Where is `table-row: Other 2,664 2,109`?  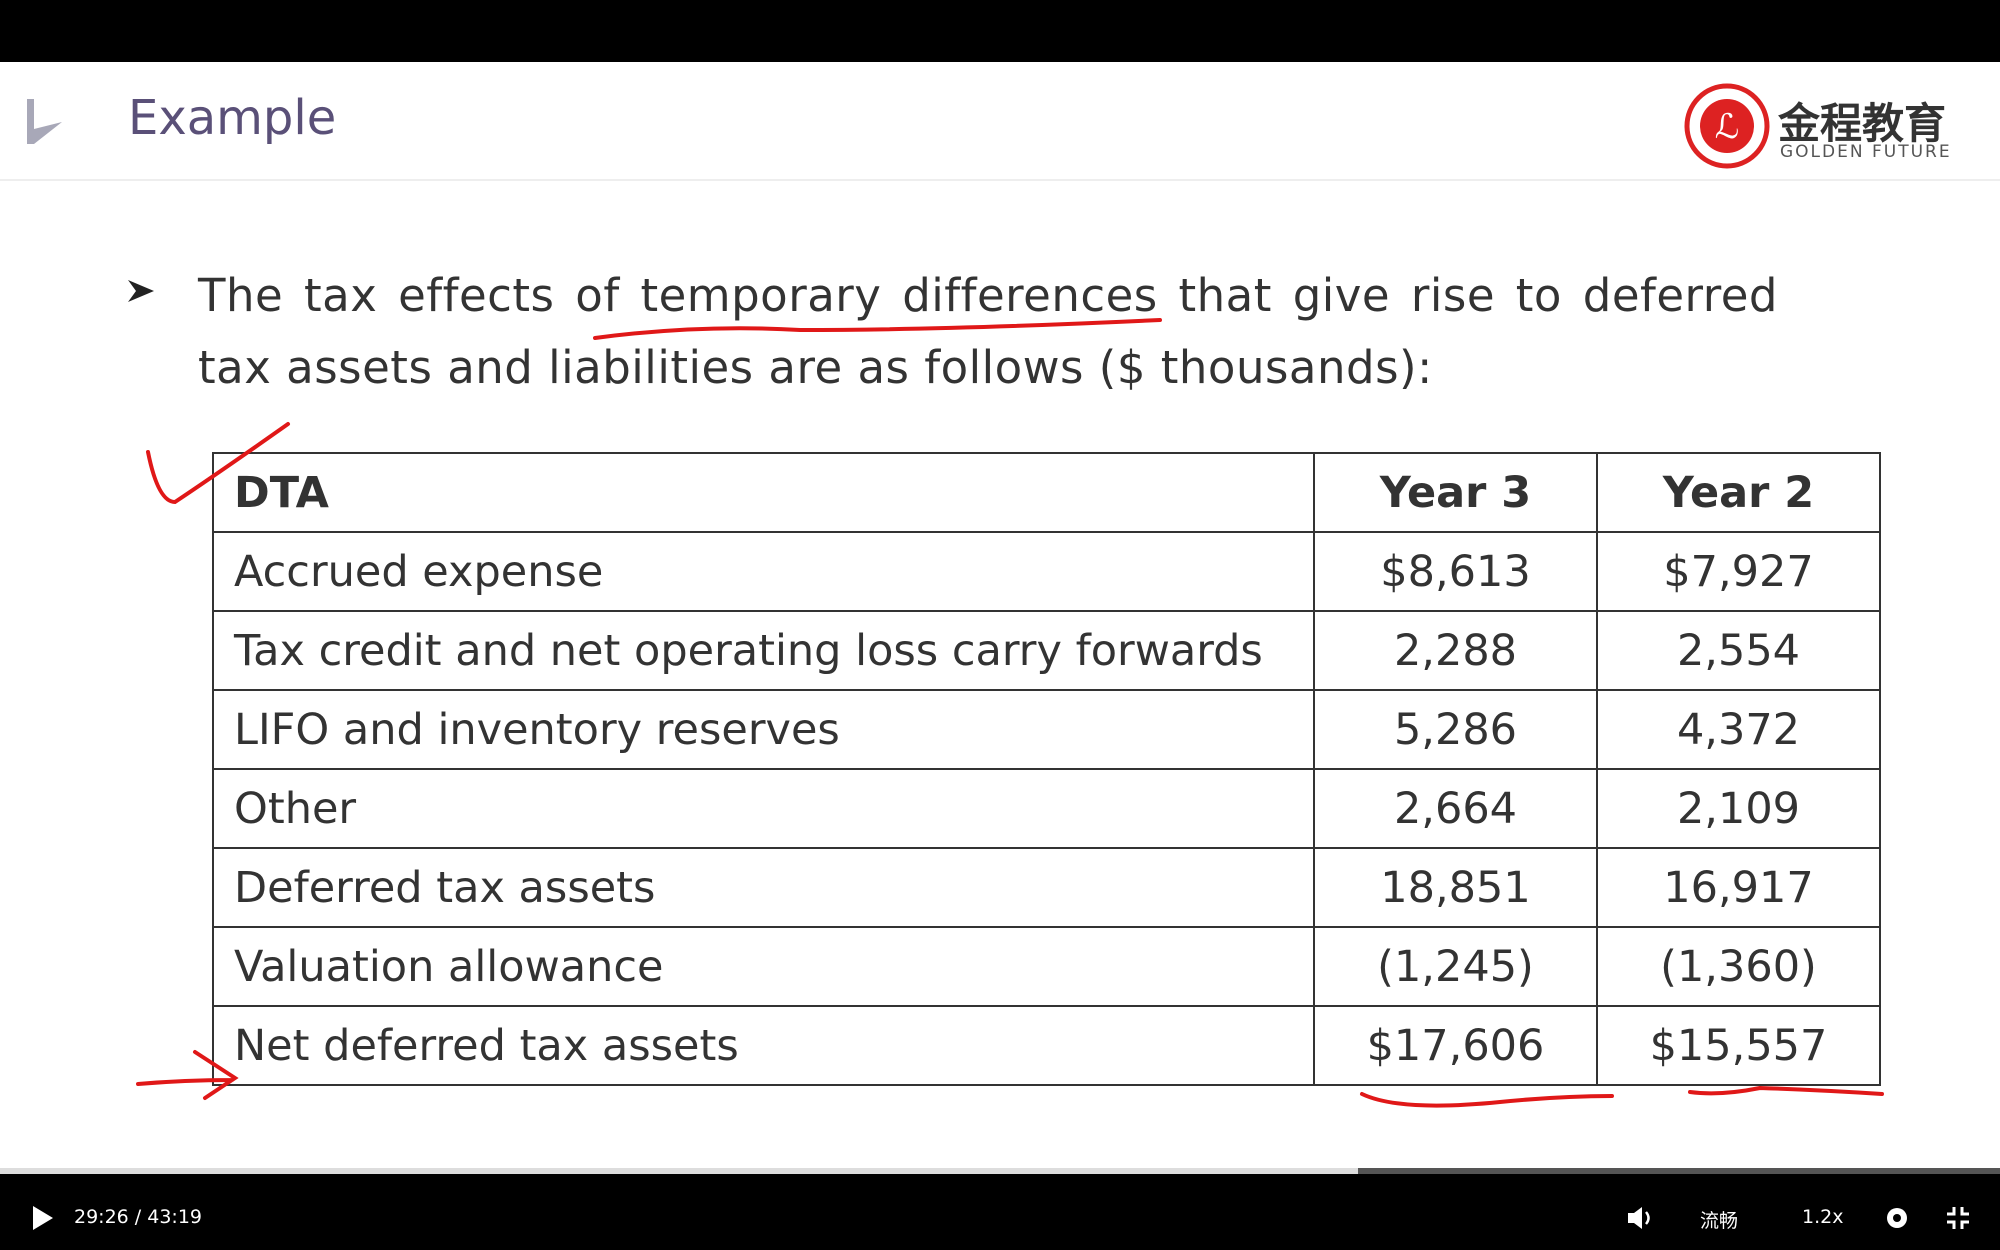 table-row: Other 2,664 2,109 is located at coordinates (1046, 808).